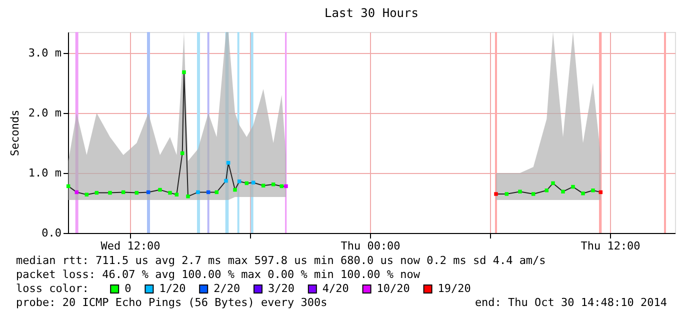 This screenshot has width=697, height=321. What do you see at coordinates (128, 288) in the screenshot?
I see `legend-label: 0` at bounding box center [128, 288].